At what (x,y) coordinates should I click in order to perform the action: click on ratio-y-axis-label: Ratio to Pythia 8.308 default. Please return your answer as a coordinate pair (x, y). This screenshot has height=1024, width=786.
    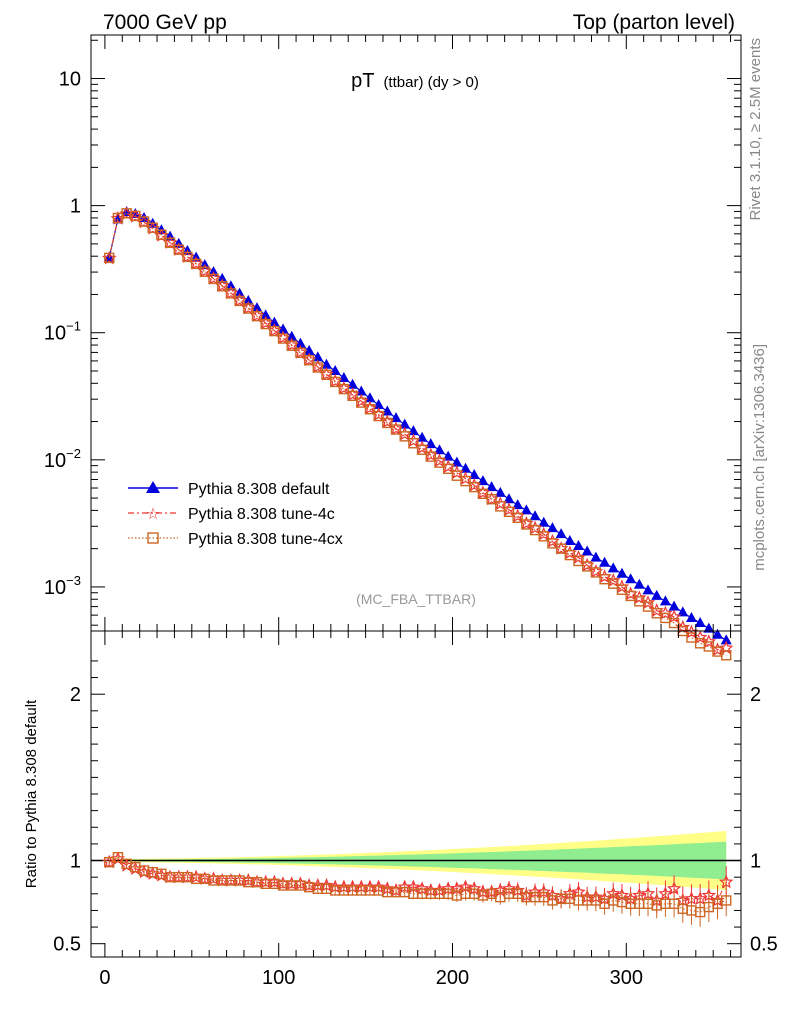
    Looking at the image, I should click on (31, 793).